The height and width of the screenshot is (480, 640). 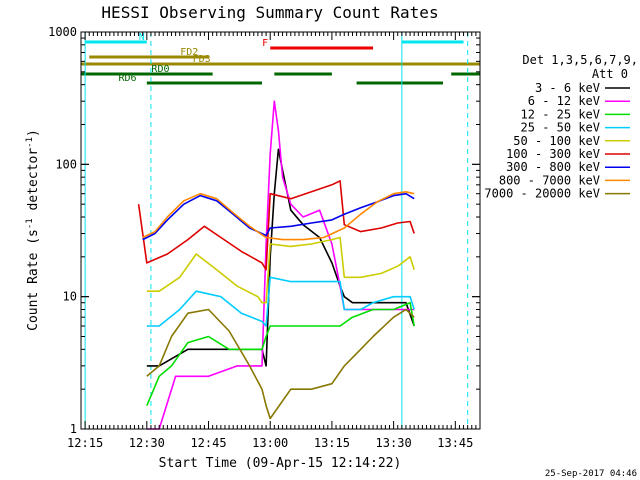 I want to click on y-axis-label-main: Count Rate (s, so click(x=33, y=280).